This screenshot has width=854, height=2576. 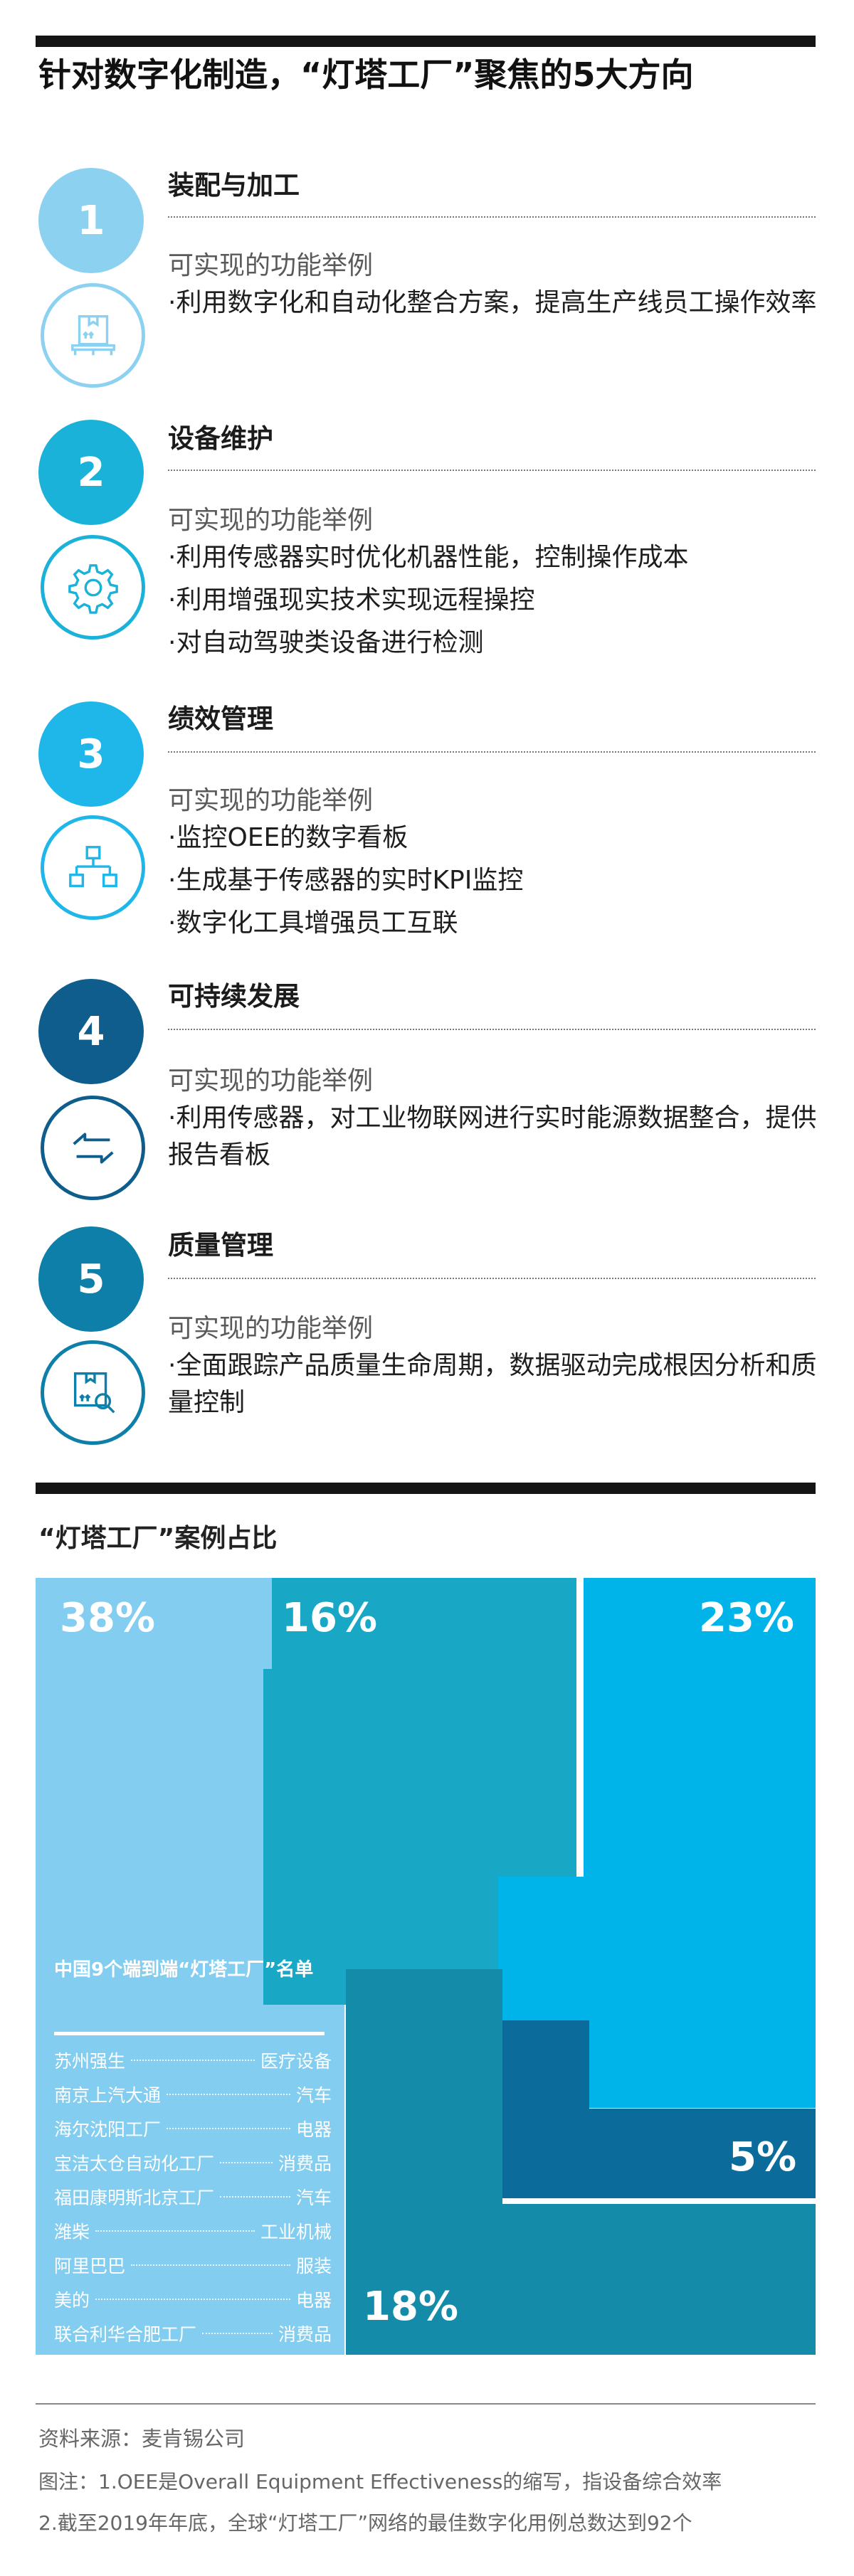 I want to click on factory-company: 美的, so click(x=72, y=2300).